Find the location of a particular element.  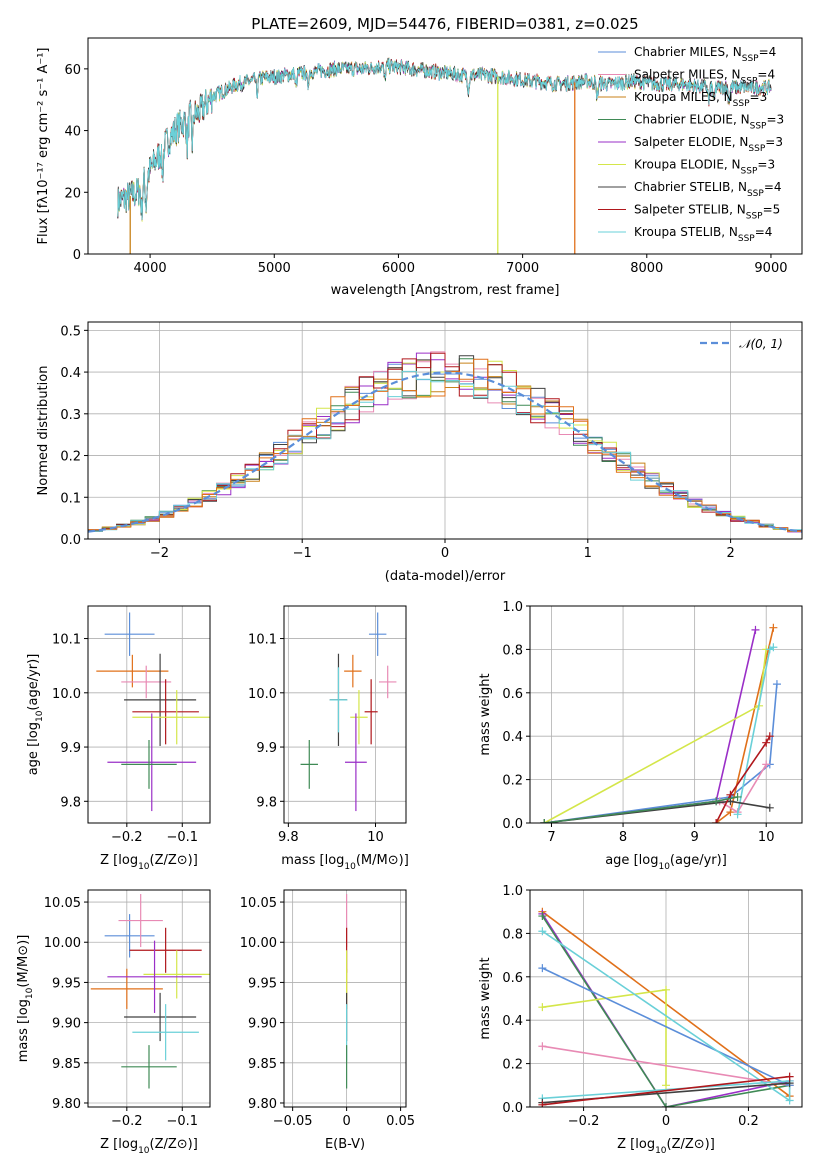

x-axis-label: age [log10(age/yr)] is located at coordinates (666, 862).